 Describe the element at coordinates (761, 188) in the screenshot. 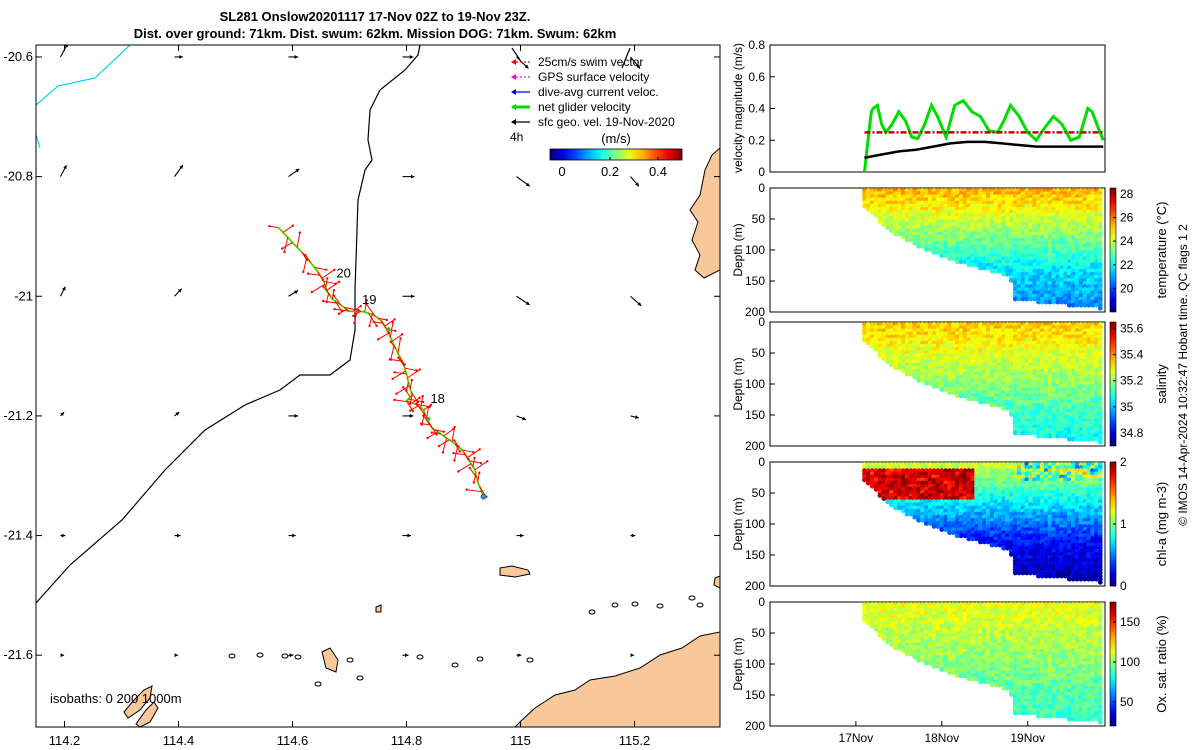

I see `section-y-tick-label: 0` at that location.